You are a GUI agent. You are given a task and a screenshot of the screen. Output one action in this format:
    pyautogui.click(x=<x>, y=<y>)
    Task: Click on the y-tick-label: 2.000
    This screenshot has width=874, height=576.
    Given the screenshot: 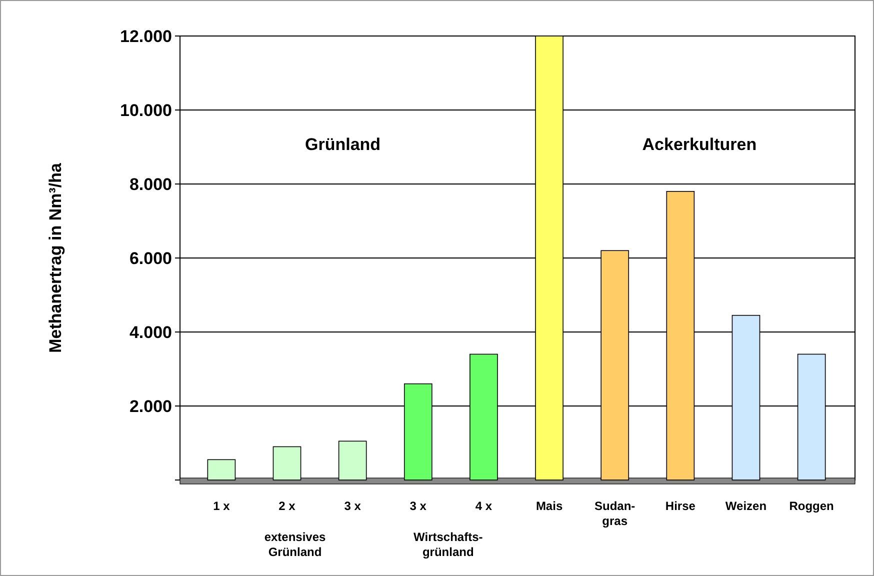 What is the action you would take?
    pyautogui.click(x=150, y=406)
    